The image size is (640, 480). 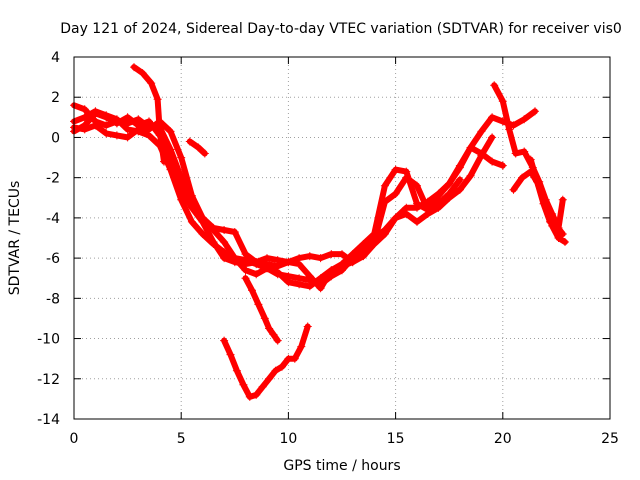 What do you see at coordinates (53, 299) in the screenshot?
I see `y-tick-label: -8` at bounding box center [53, 299].